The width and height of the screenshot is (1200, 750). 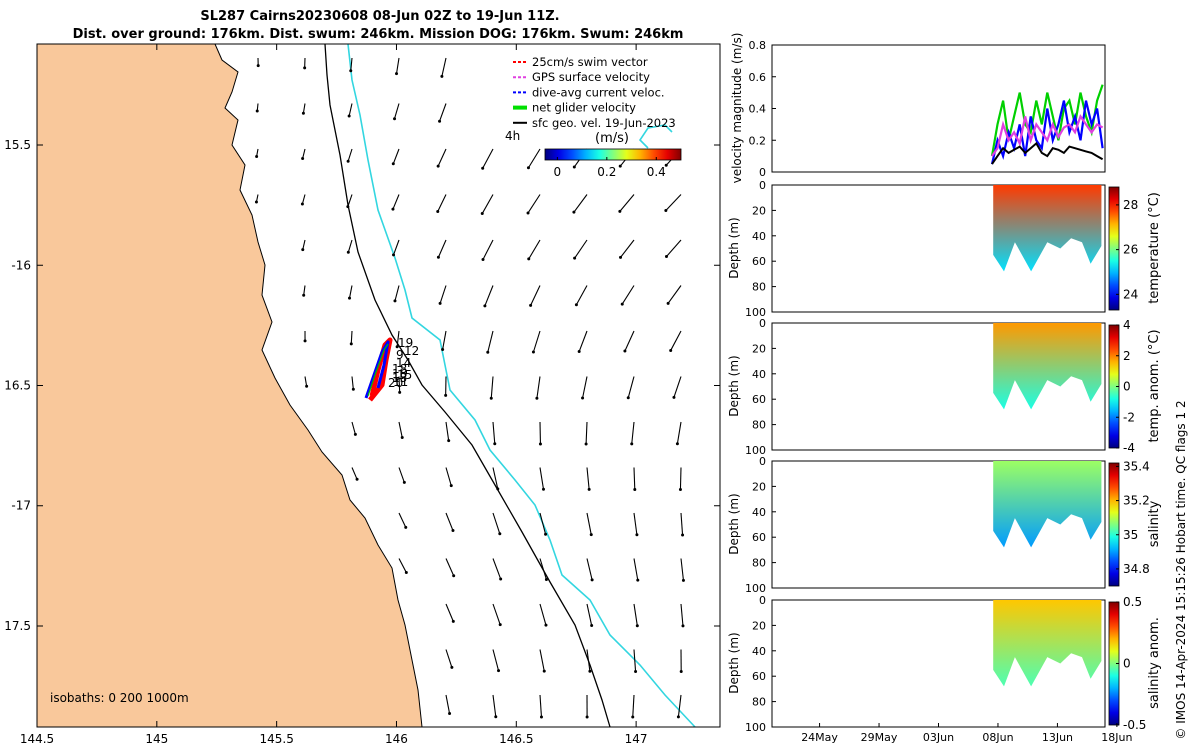 What do you see at coordinates (1130, 250) in the screenshot?
I see `depth-colorbar-label: 26` at bounding box center [1130, 250].